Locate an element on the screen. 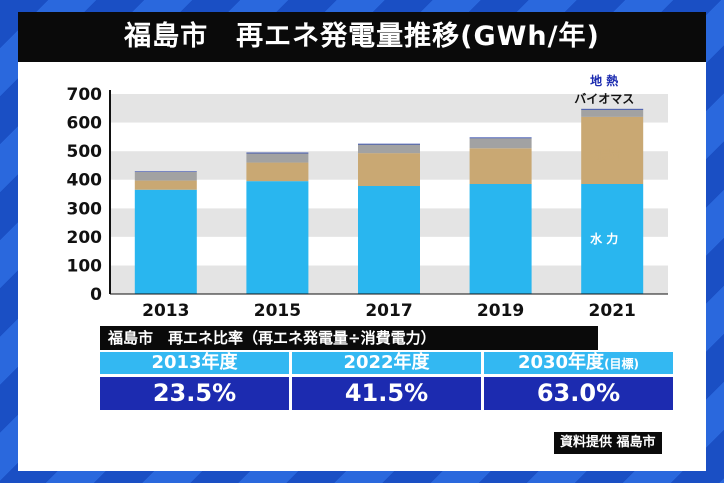  y-tick-label: 600 is located at coordinates (85, 124).